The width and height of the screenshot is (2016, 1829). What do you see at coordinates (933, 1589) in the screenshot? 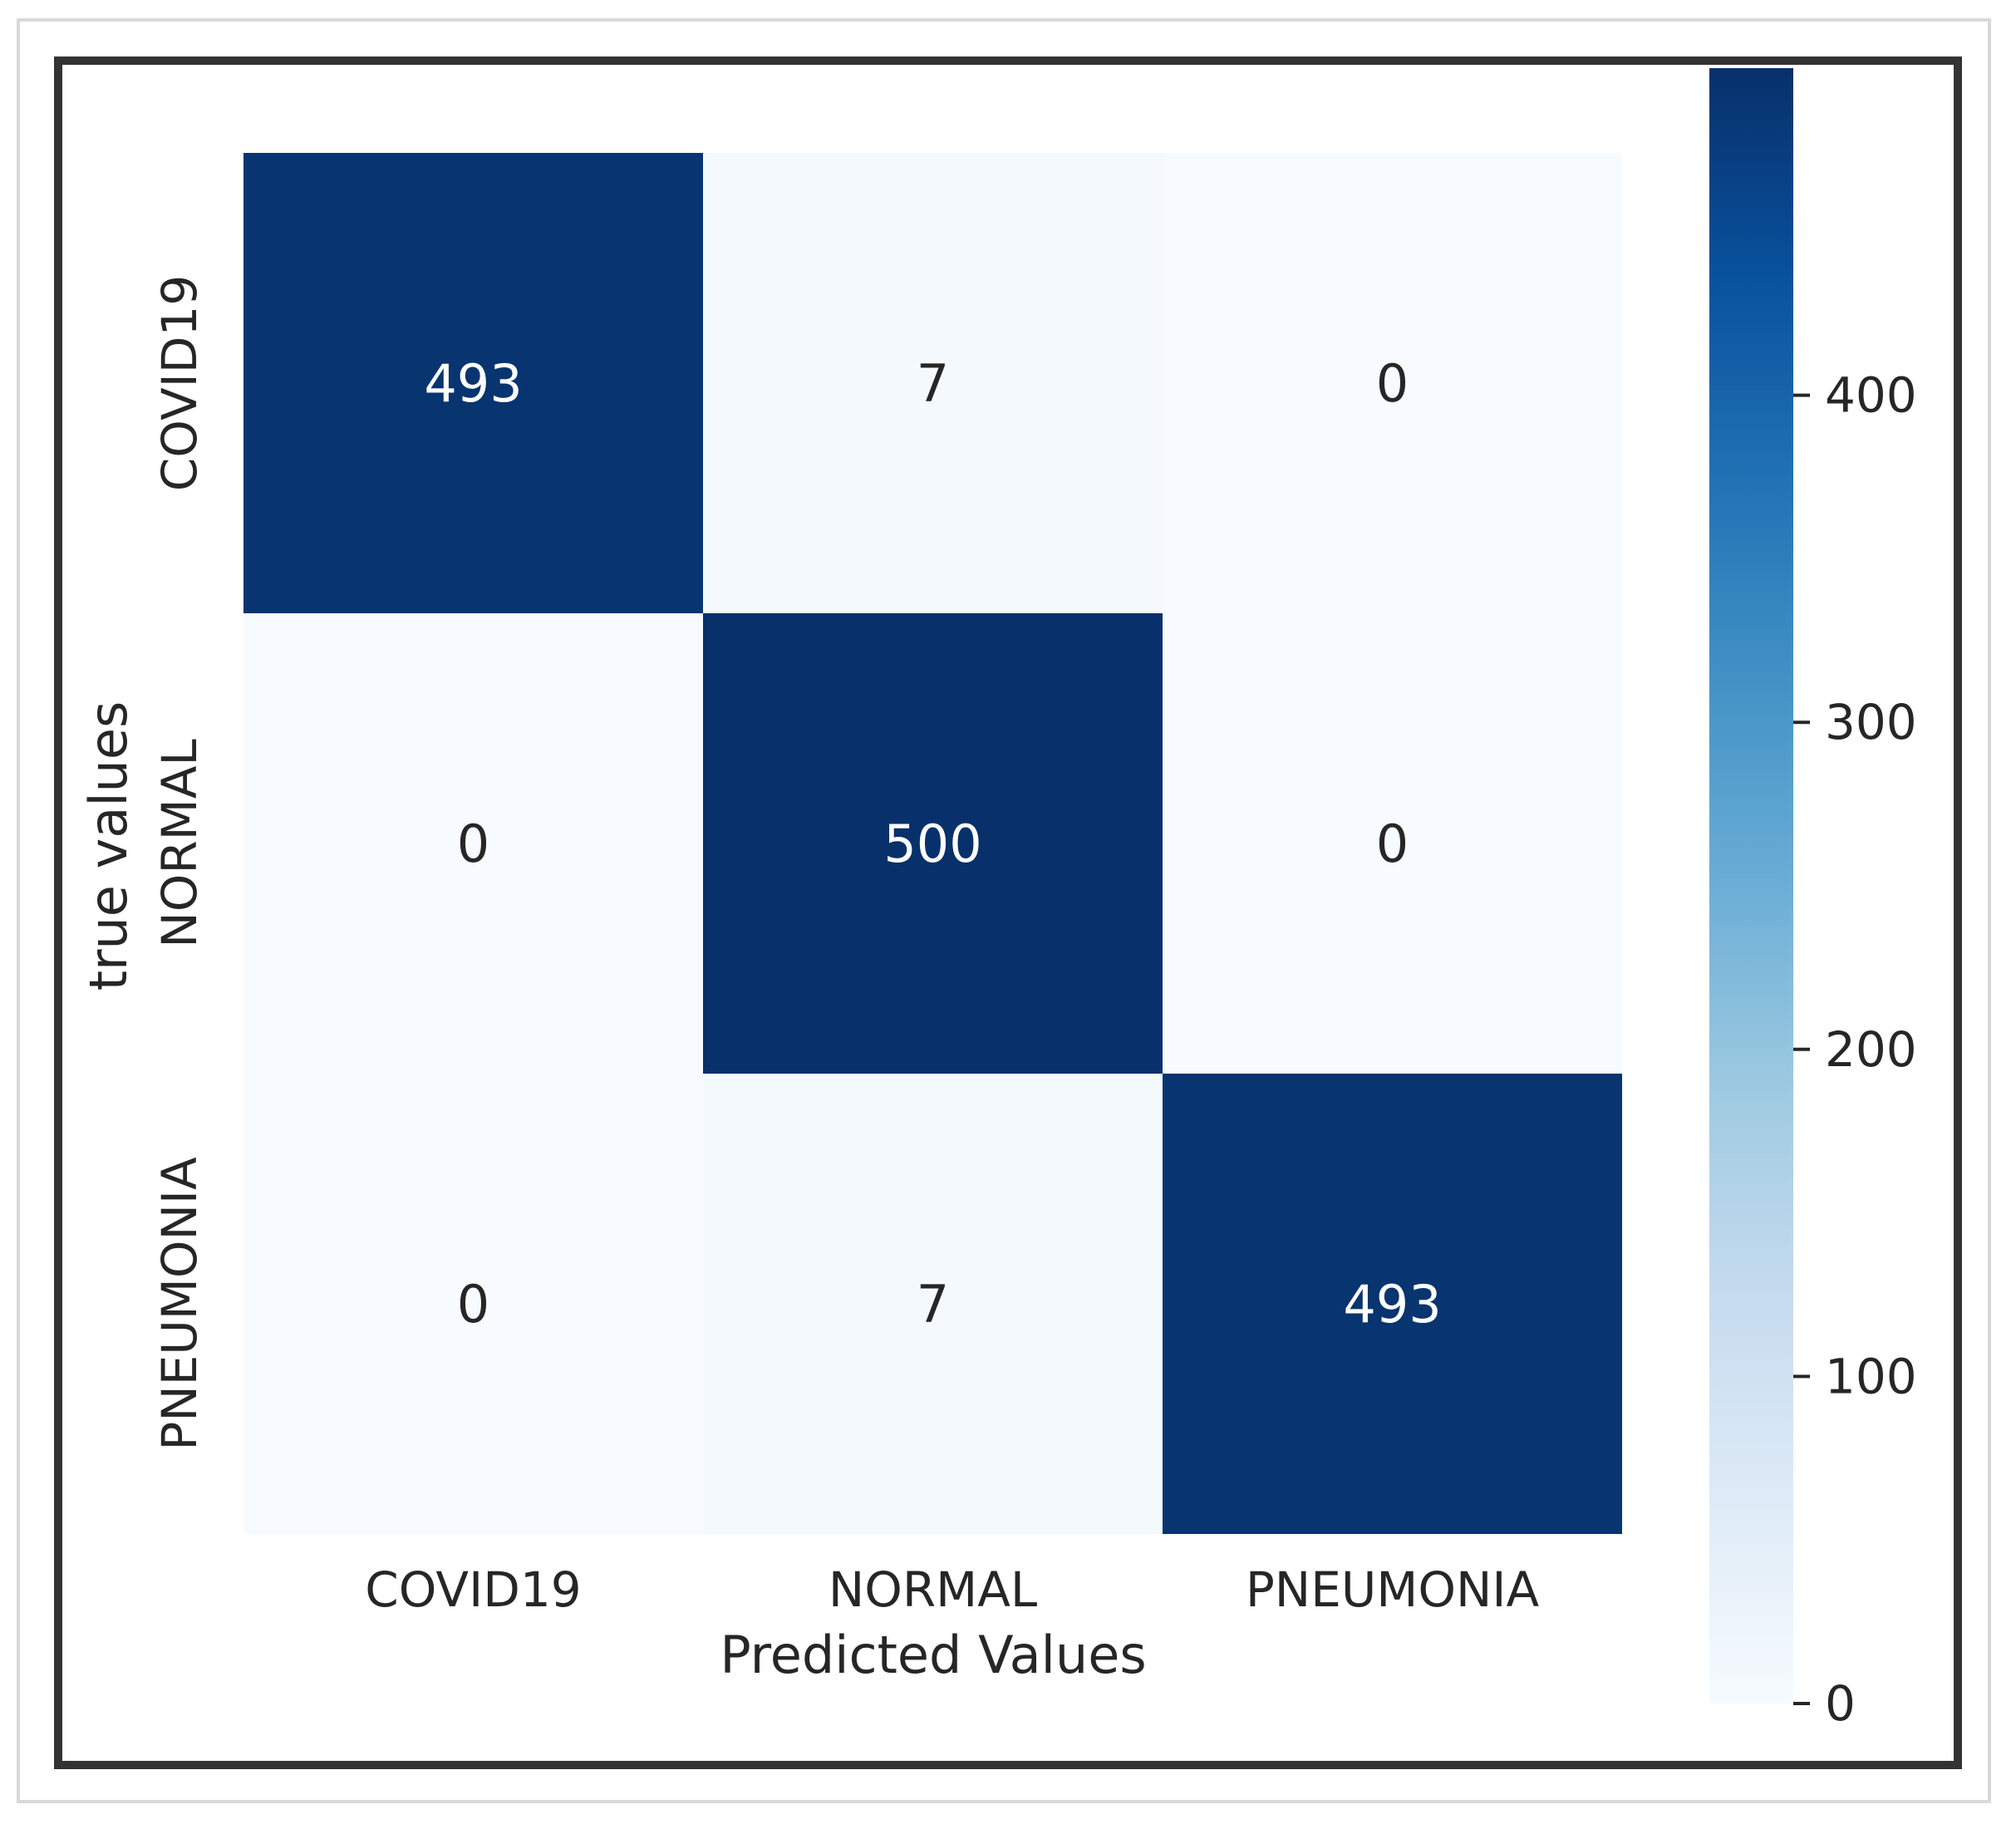
I see `x-tick-label: NORMAL` at bounding box center [933, 1589].